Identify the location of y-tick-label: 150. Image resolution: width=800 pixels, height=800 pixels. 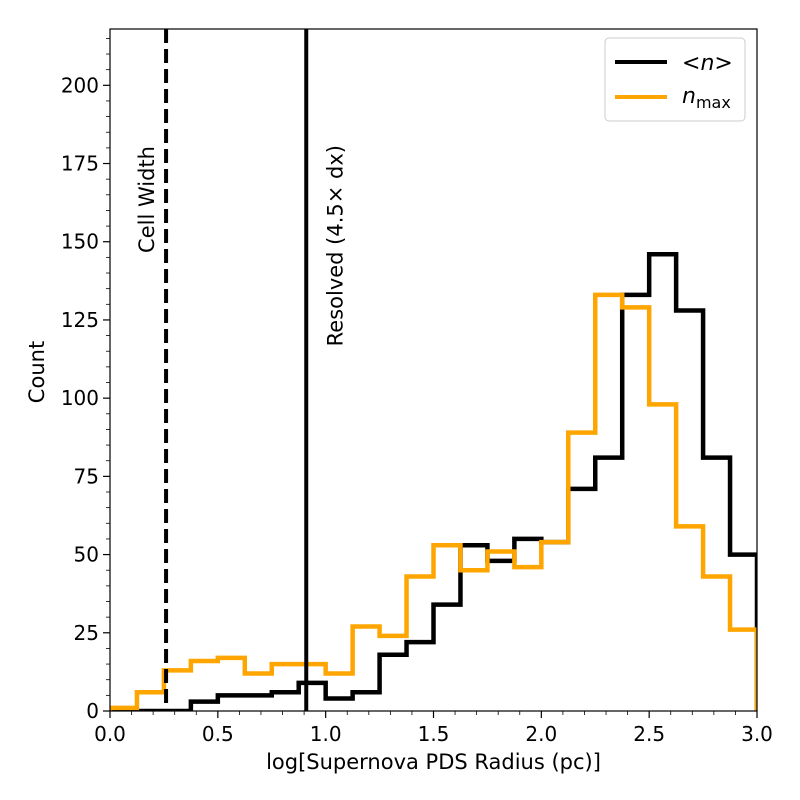
(80, 242).